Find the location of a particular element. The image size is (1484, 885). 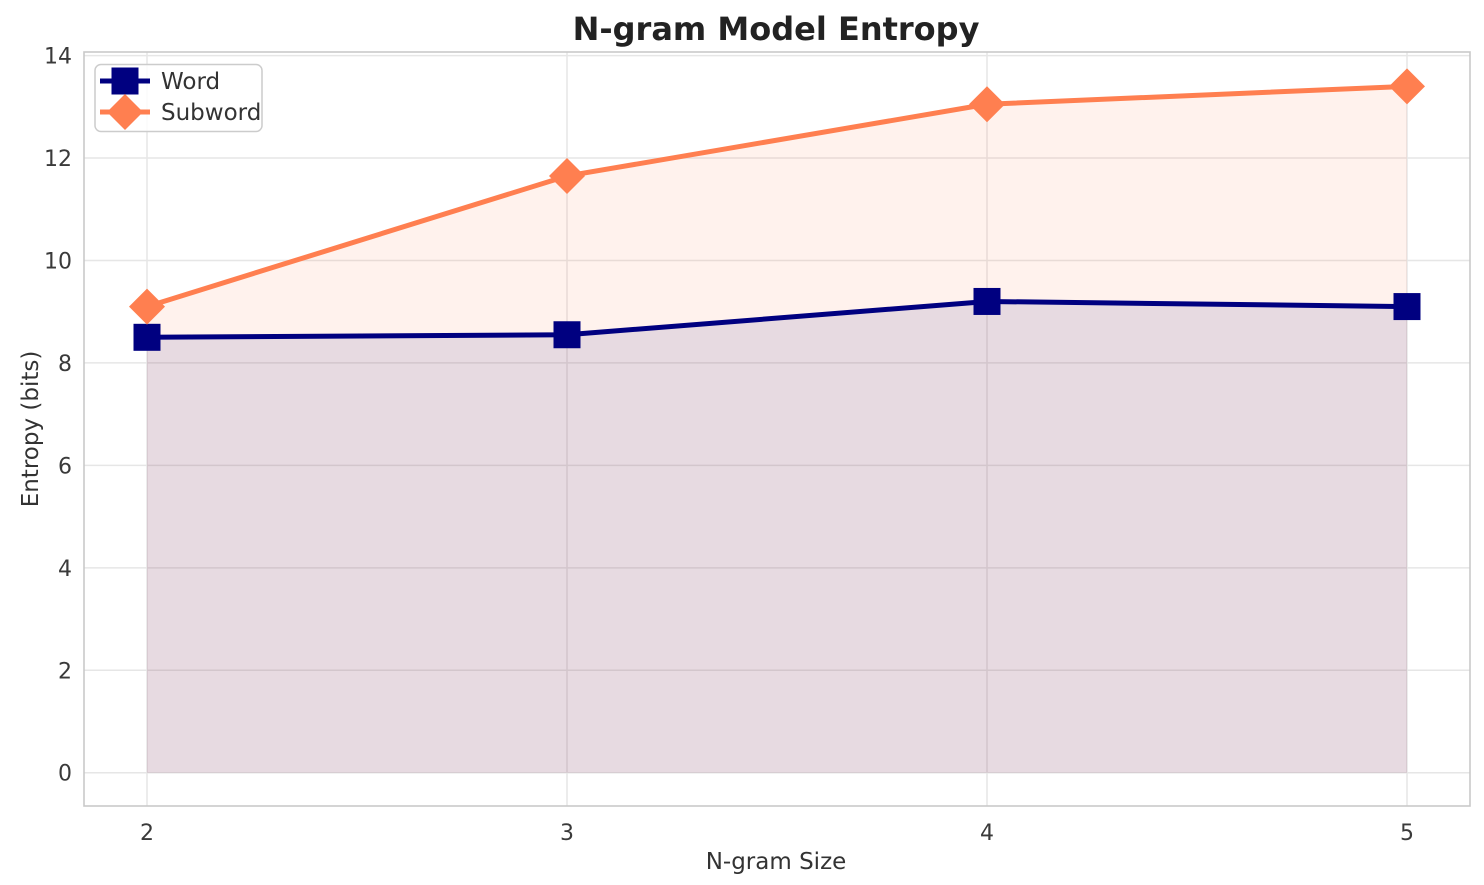

legend-label-word: Word is located at coordinates (190, 82).